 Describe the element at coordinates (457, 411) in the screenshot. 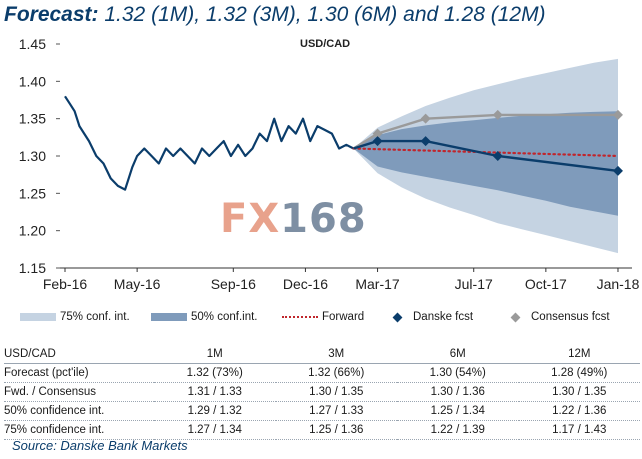

I see `table-cell: 1.25 / 1.34` at that location.